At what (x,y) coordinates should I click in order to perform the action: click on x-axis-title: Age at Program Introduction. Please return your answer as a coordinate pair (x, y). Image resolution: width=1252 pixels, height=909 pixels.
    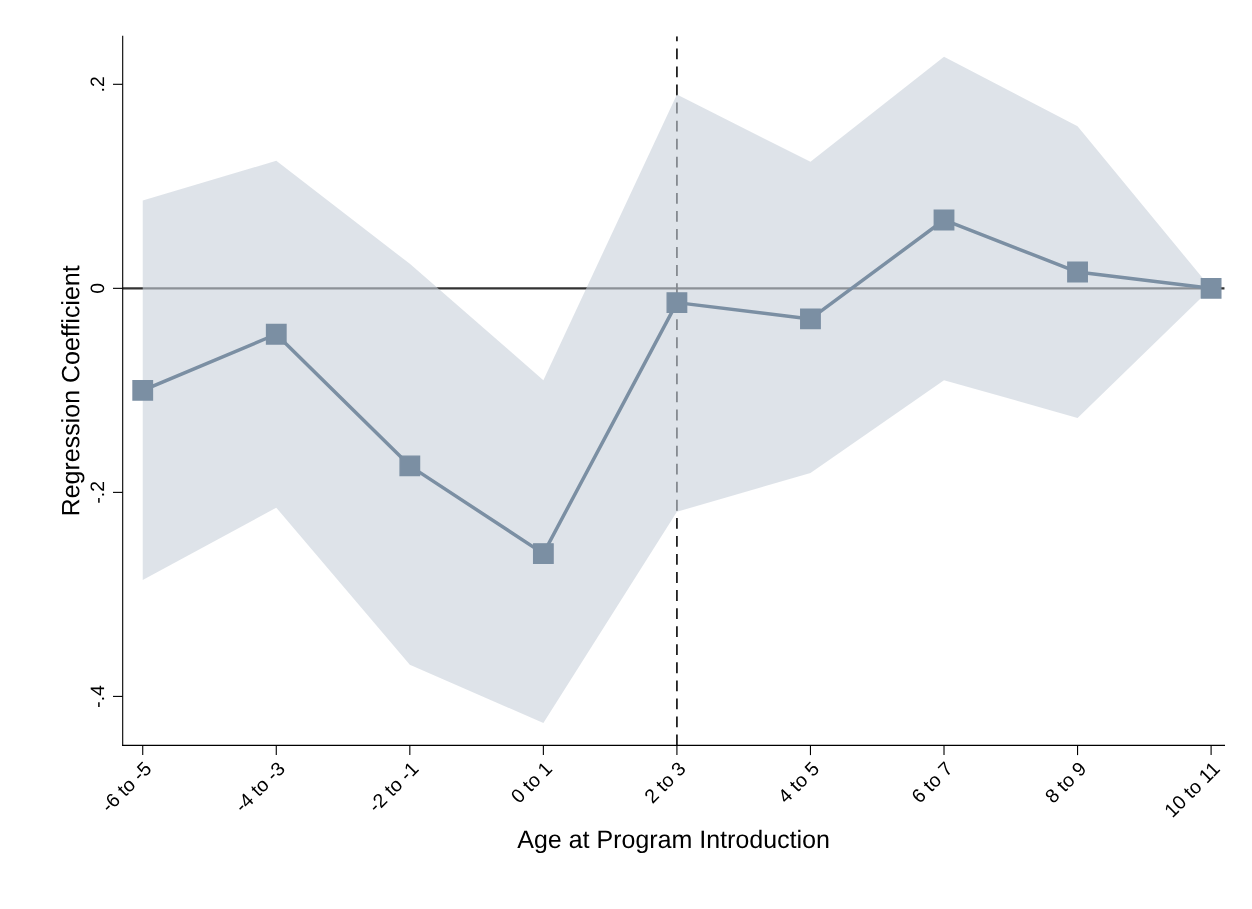
    Looking at the image, I should click on (673, 841).